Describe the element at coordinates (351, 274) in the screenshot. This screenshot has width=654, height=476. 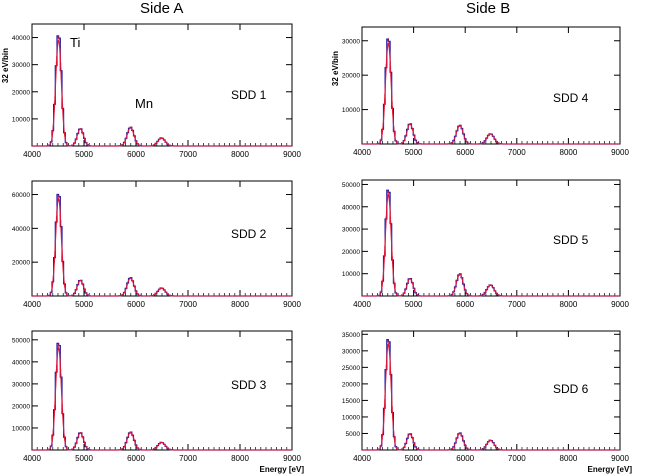
I see `sdd-5-y-tick-label: 10000` at that location.